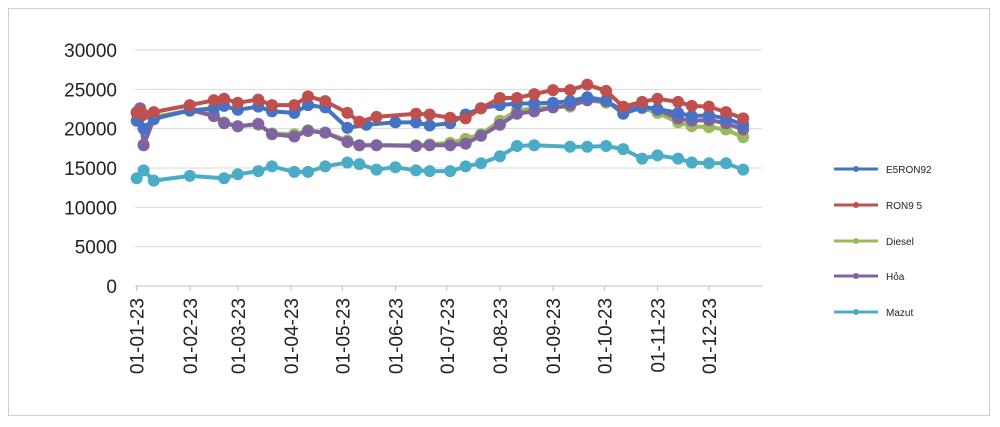  Describe the element at coordinates (191, 336) in the screenshot. I see `x-tick-label: 01-02-23` at that location.